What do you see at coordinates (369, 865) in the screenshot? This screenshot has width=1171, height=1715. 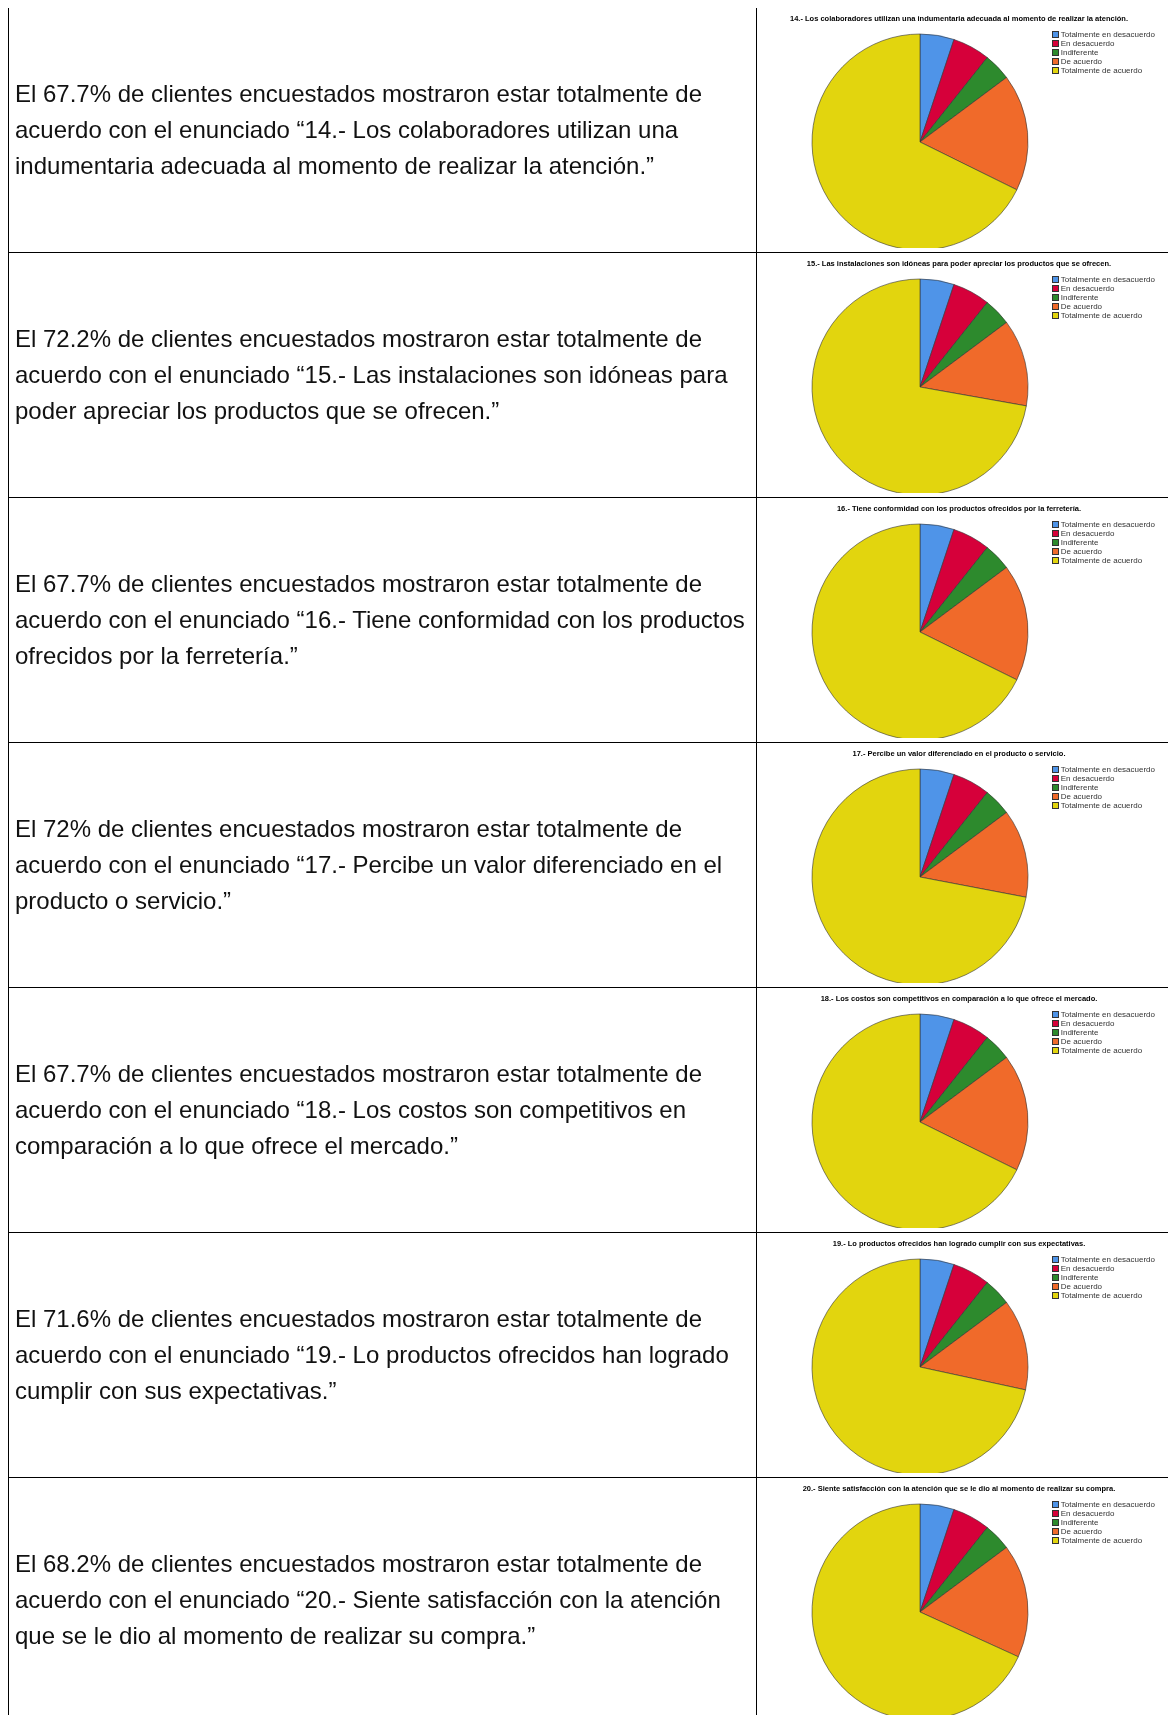 I see `text: El 72% de clientes encuestados mostraron estar totalmente de acuerdo con el enunciado “17.- Percibe un valor diferenciado en el producto o servicio.”` at bounding box center [369, 865].